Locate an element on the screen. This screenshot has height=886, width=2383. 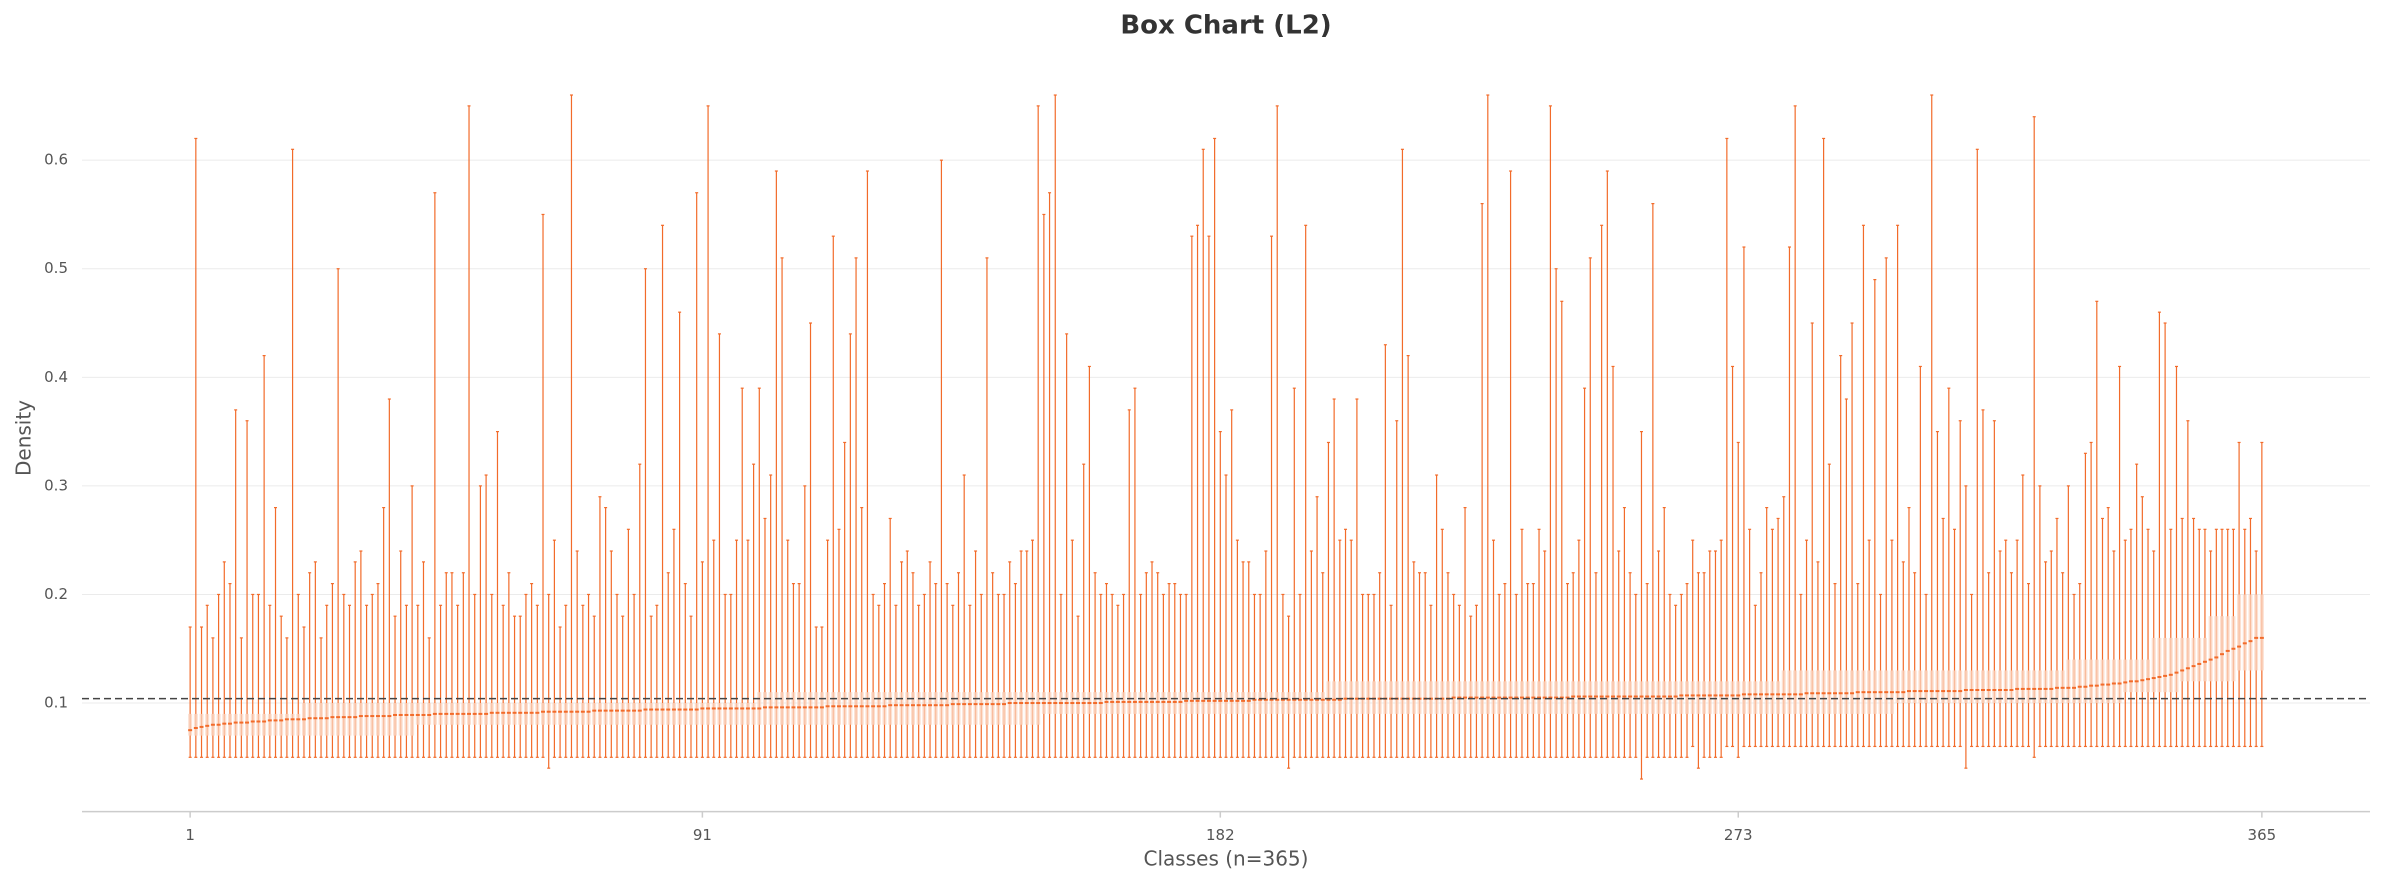
y-axis-label: Density is located at coordinates (24, 438).